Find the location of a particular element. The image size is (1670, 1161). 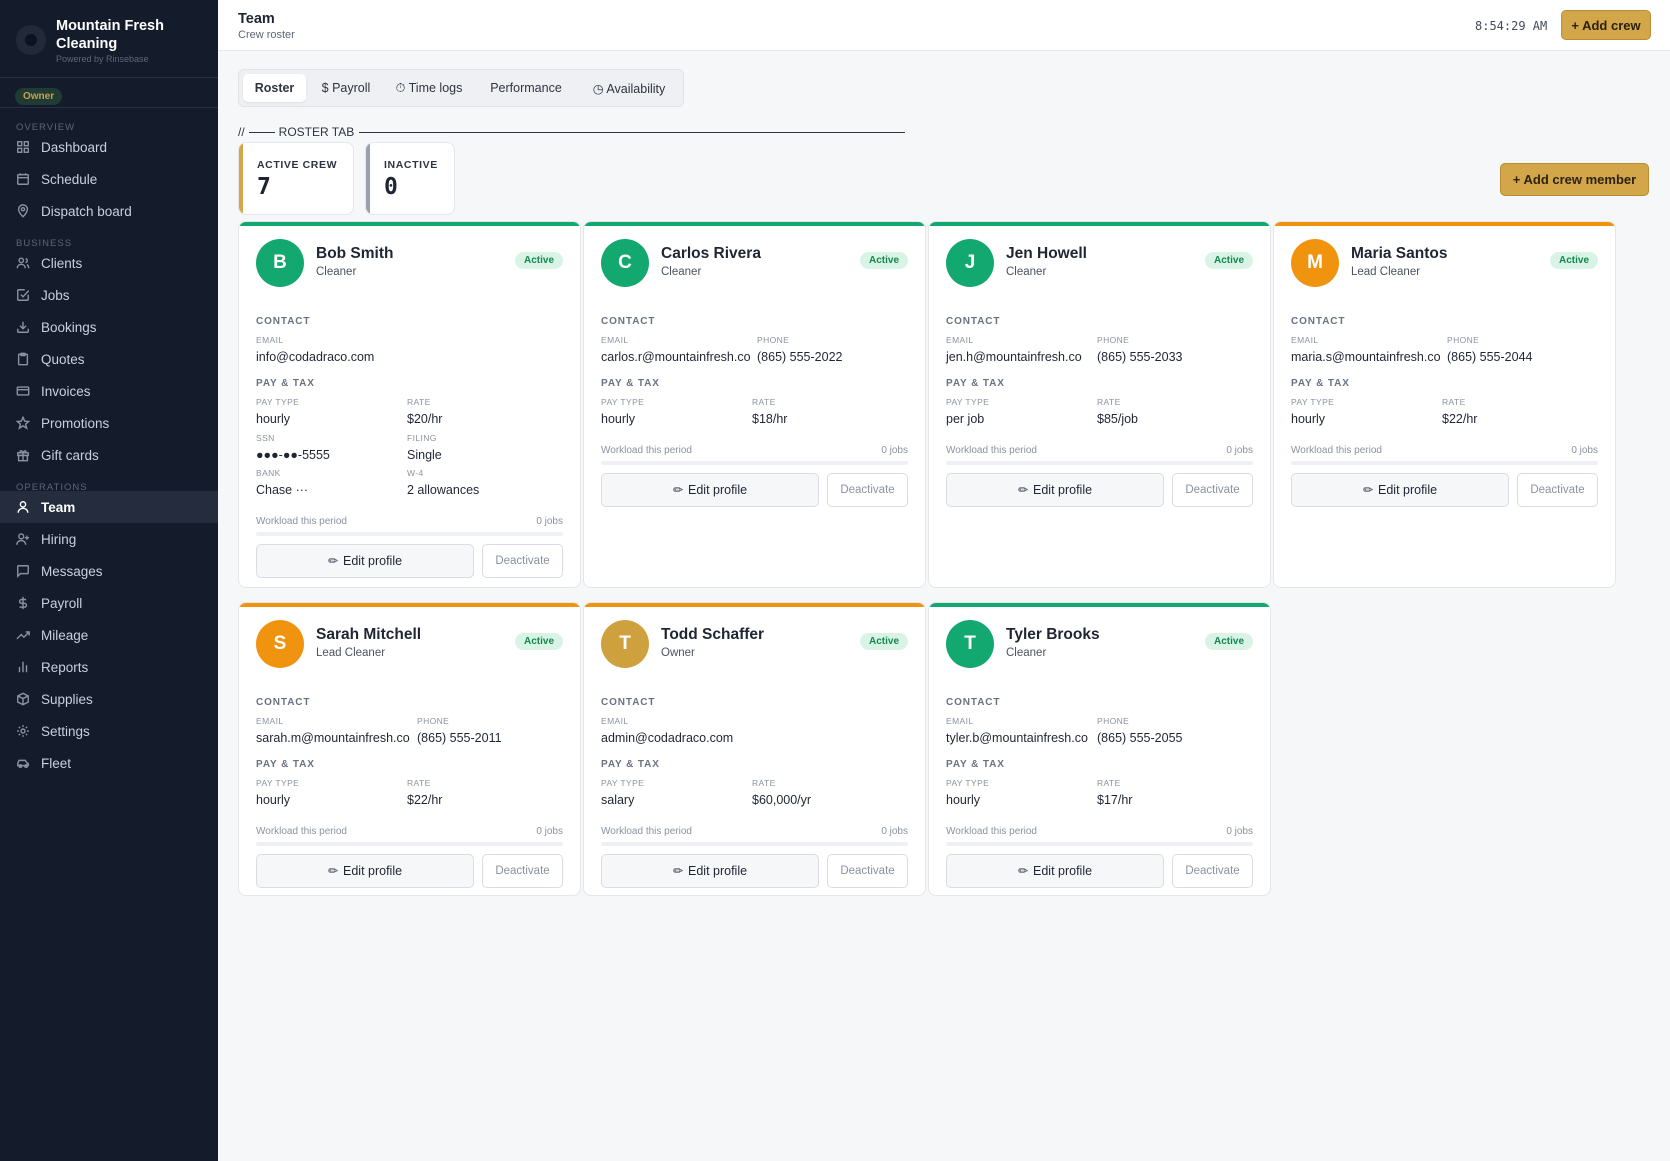

sidebar-divider is located at coordinates (109, 77).